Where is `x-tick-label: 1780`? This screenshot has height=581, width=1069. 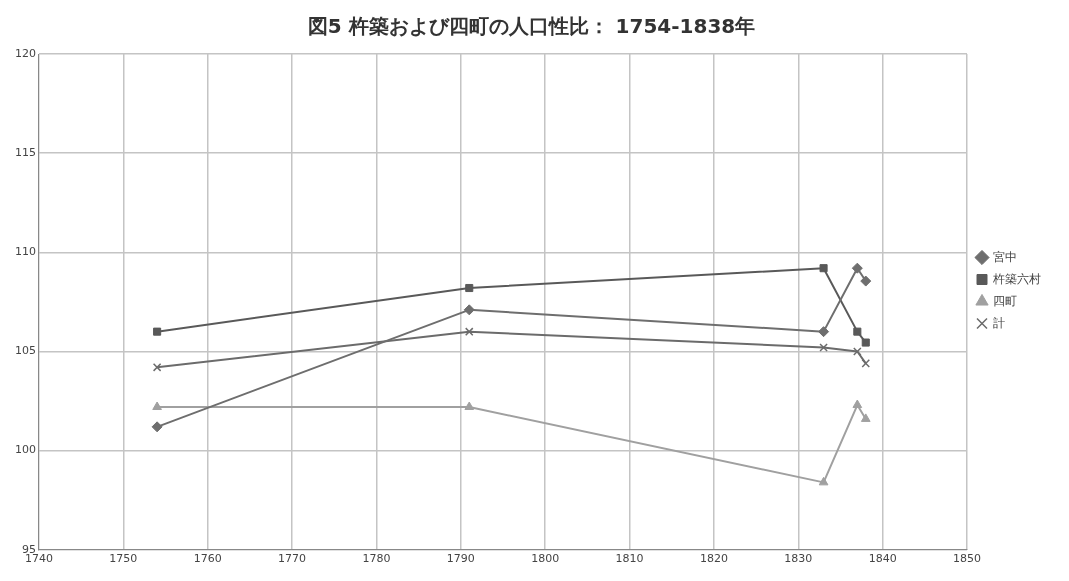
x-tick-label: 1780 is located at coordinates (376, 559).